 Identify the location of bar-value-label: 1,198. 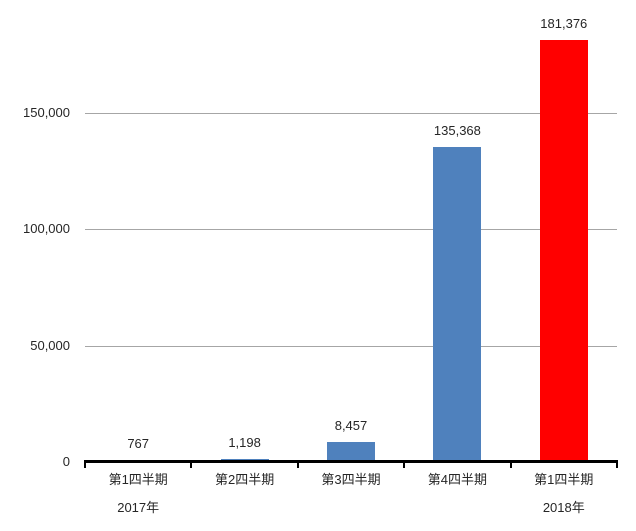
(244, 443).